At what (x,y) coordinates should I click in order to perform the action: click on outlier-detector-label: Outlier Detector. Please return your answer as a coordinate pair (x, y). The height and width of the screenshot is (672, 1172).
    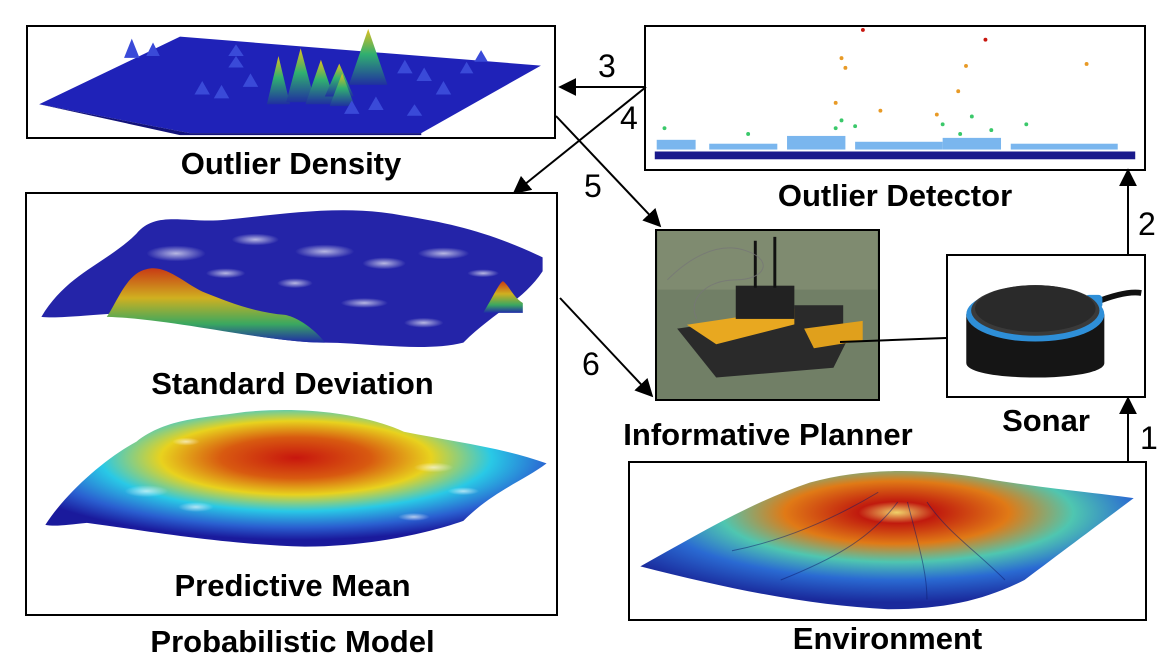
    Looking at the image, I should click on (895, 195).